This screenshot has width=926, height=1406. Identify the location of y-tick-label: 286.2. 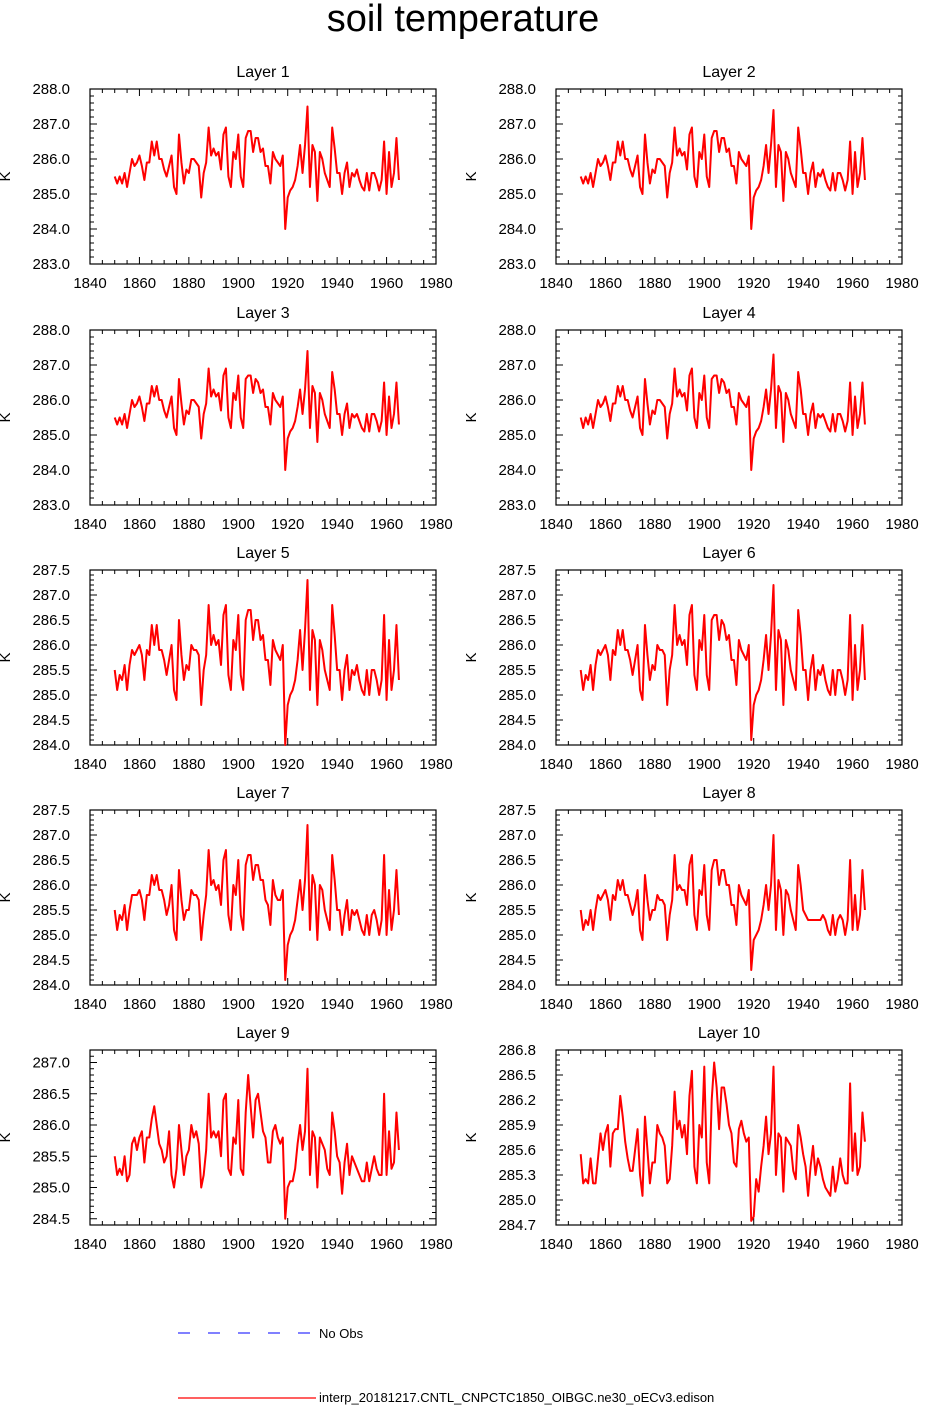
(517, 1100).